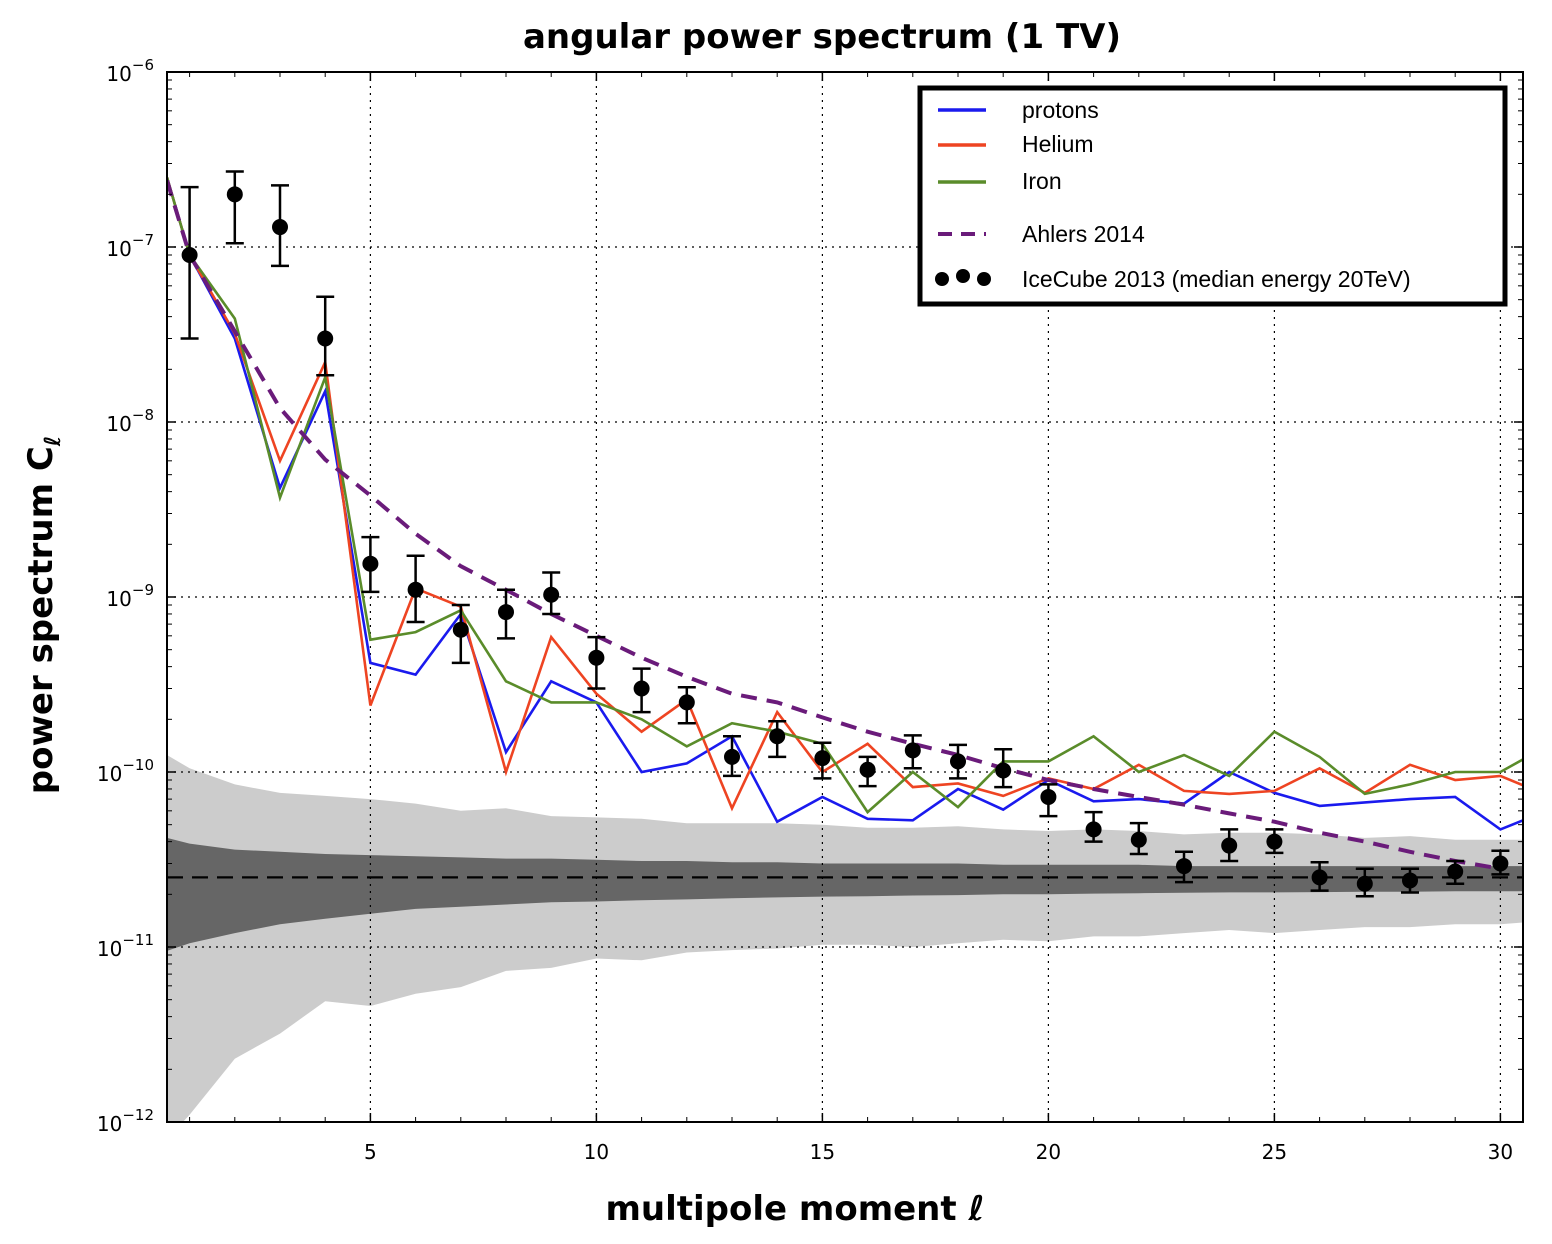 This screenshot has height=1244, width=1552. I want to click on y-tick-label-exponent: −9, so click(143, 590).